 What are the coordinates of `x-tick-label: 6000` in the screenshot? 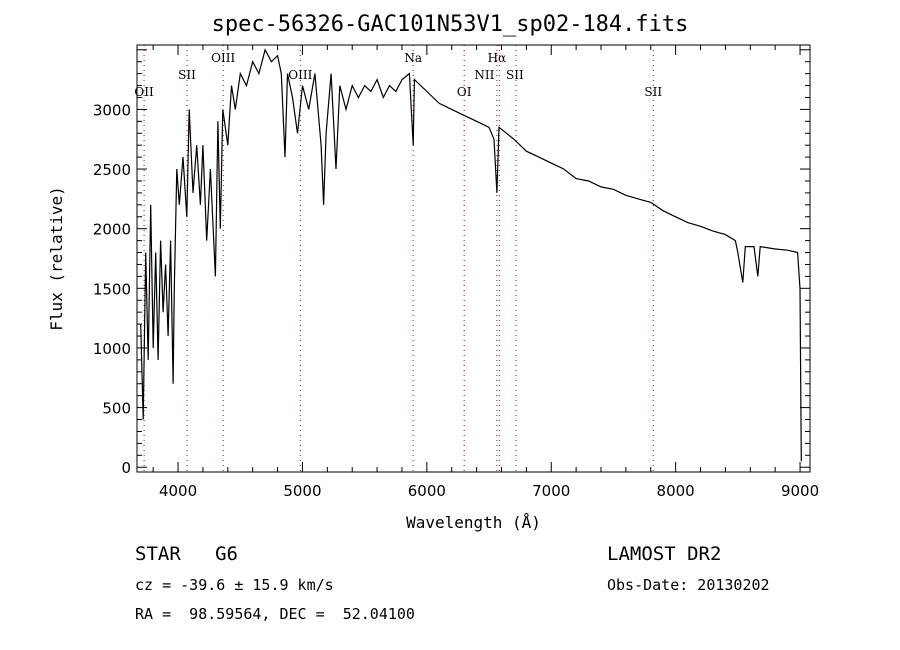 It's located at (427, 491).